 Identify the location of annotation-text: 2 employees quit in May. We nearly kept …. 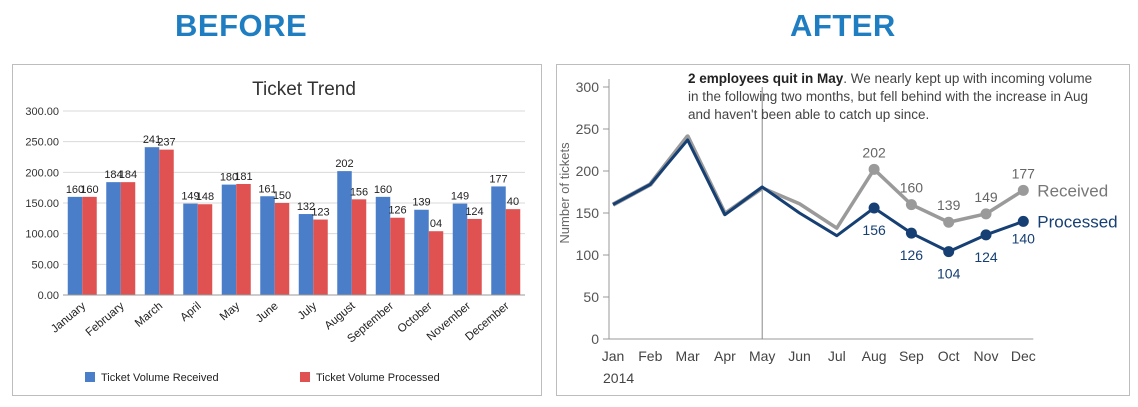
(890, 96).